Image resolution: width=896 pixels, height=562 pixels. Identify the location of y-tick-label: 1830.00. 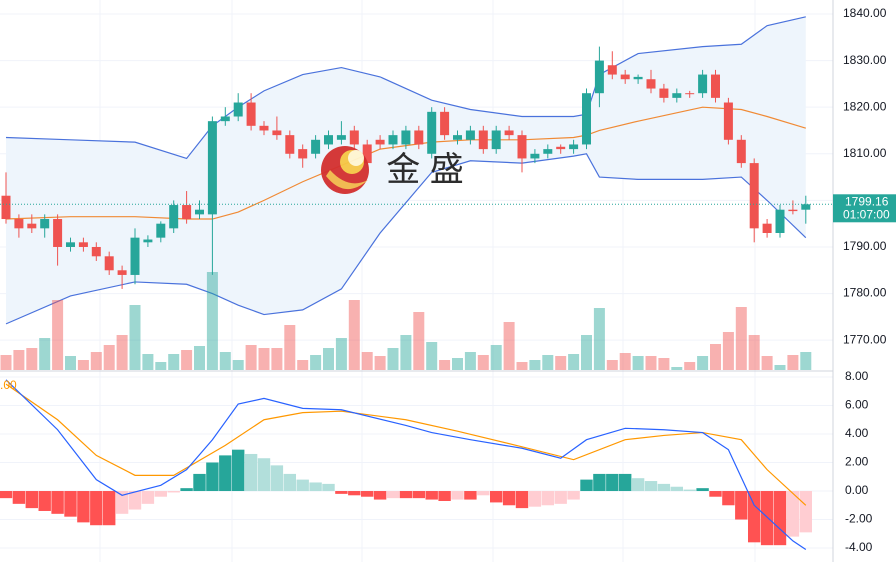
(865, 60).